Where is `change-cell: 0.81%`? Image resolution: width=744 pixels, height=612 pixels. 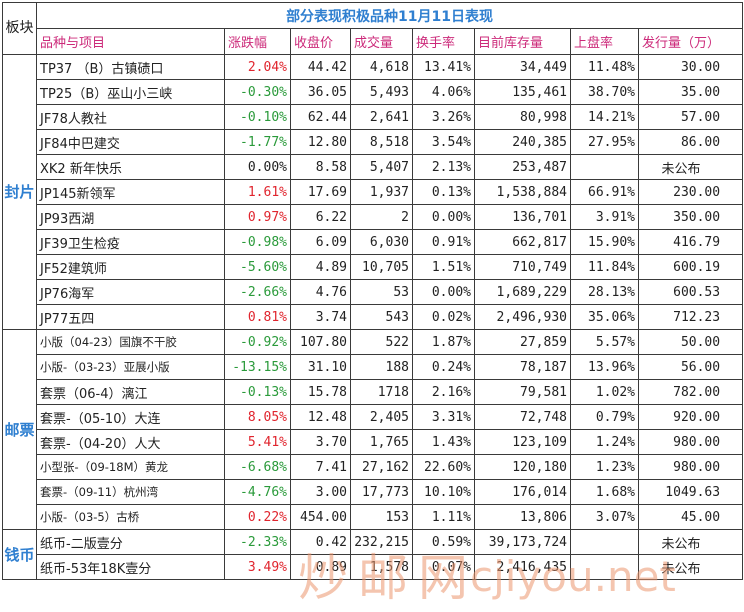 change-cell: 0.81% is located at coordinates (257, 317).